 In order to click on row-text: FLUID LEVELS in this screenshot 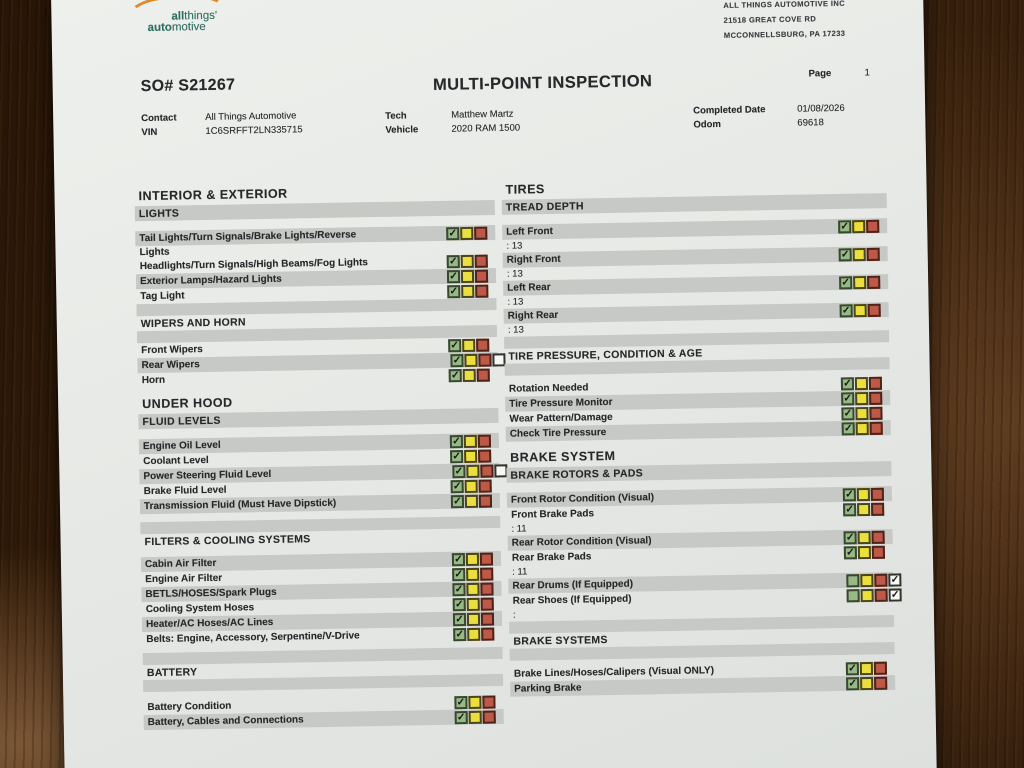, I will do `click(181, 421)`.